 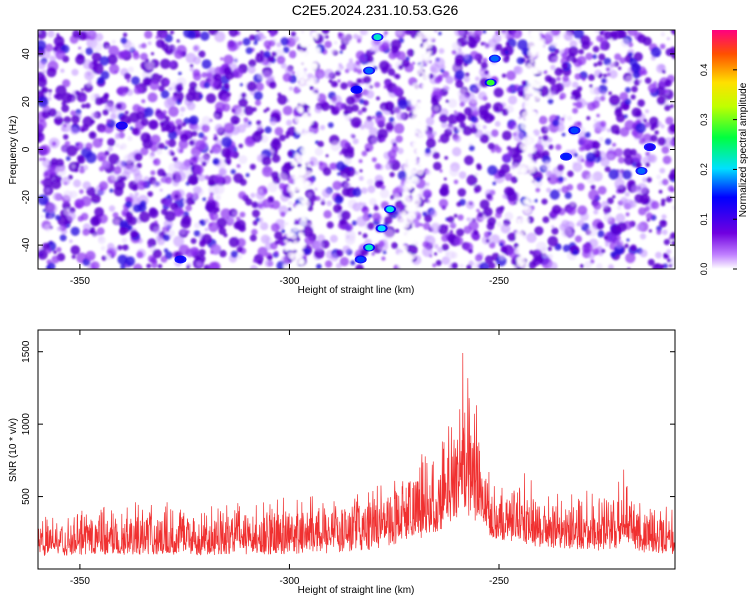 I want to click on snr-y-label: SNR (10 * v/v), so click(x=13, y=450).